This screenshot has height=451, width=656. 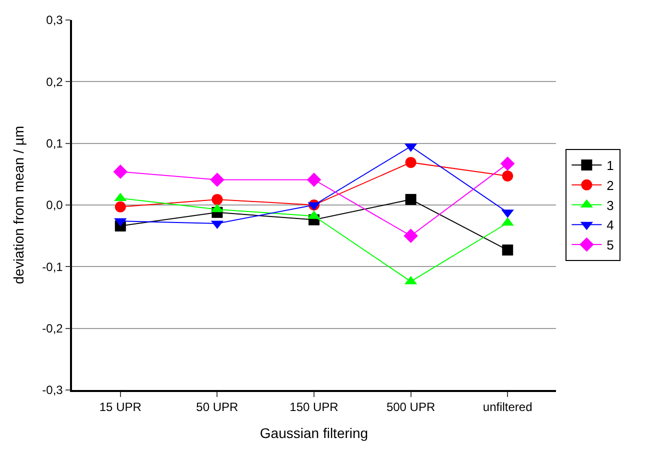 What do you see at coordinates (314, 407) in the screenshot?
I see `x-tick-label: 150 UPR` at bounding box center [314, 407].